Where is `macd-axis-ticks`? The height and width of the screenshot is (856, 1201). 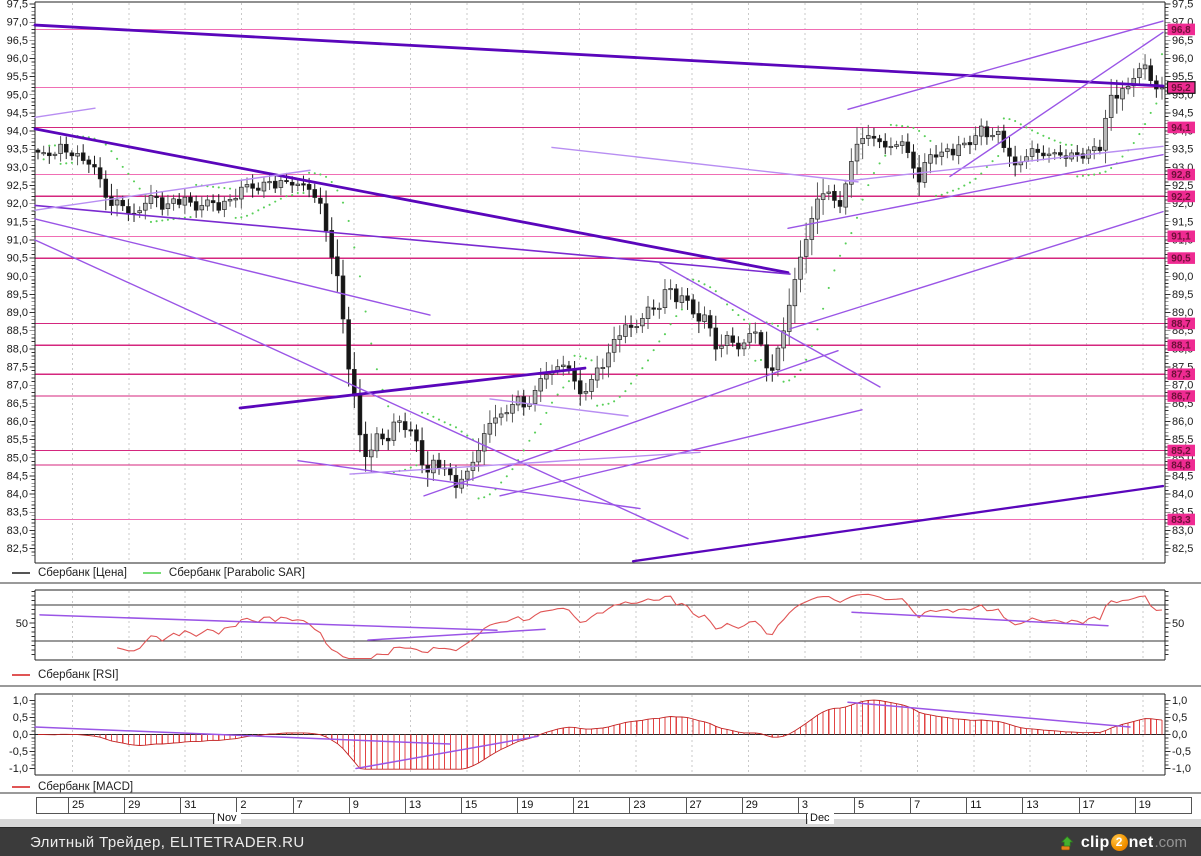 macd-axis-ticks is located at coordinates (600, 734).